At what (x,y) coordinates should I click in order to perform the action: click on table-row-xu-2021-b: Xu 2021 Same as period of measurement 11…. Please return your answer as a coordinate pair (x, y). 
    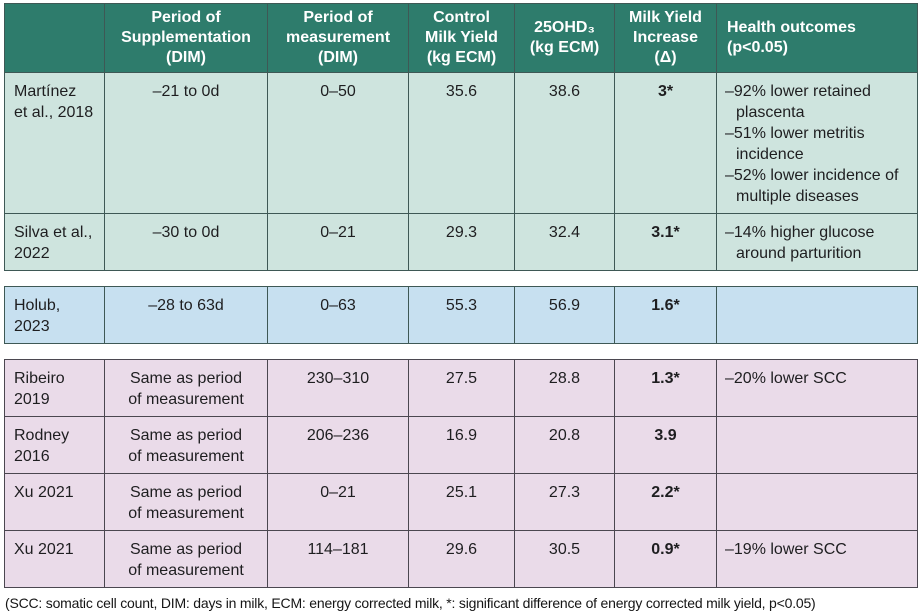
    Looking at the image, I should click on (461, 559).